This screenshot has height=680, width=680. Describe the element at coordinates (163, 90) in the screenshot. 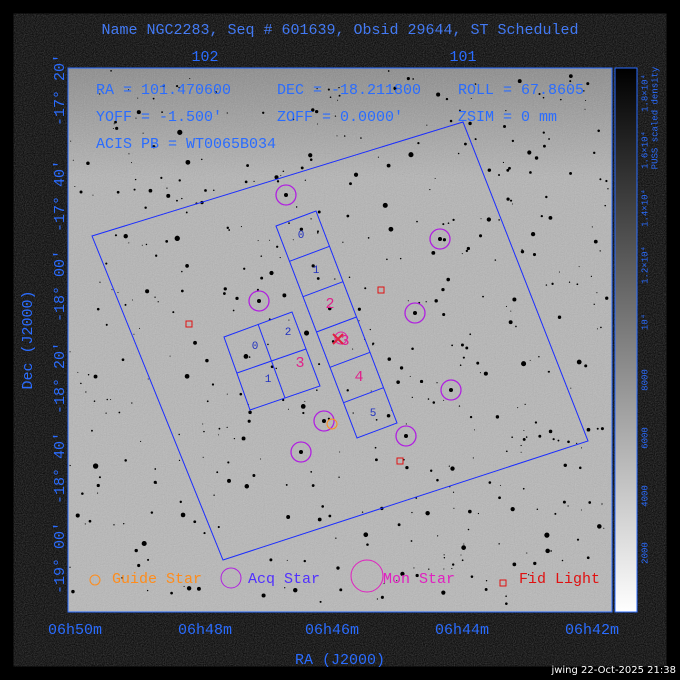

I see `info-ra: RA = 101.470600` at that location.